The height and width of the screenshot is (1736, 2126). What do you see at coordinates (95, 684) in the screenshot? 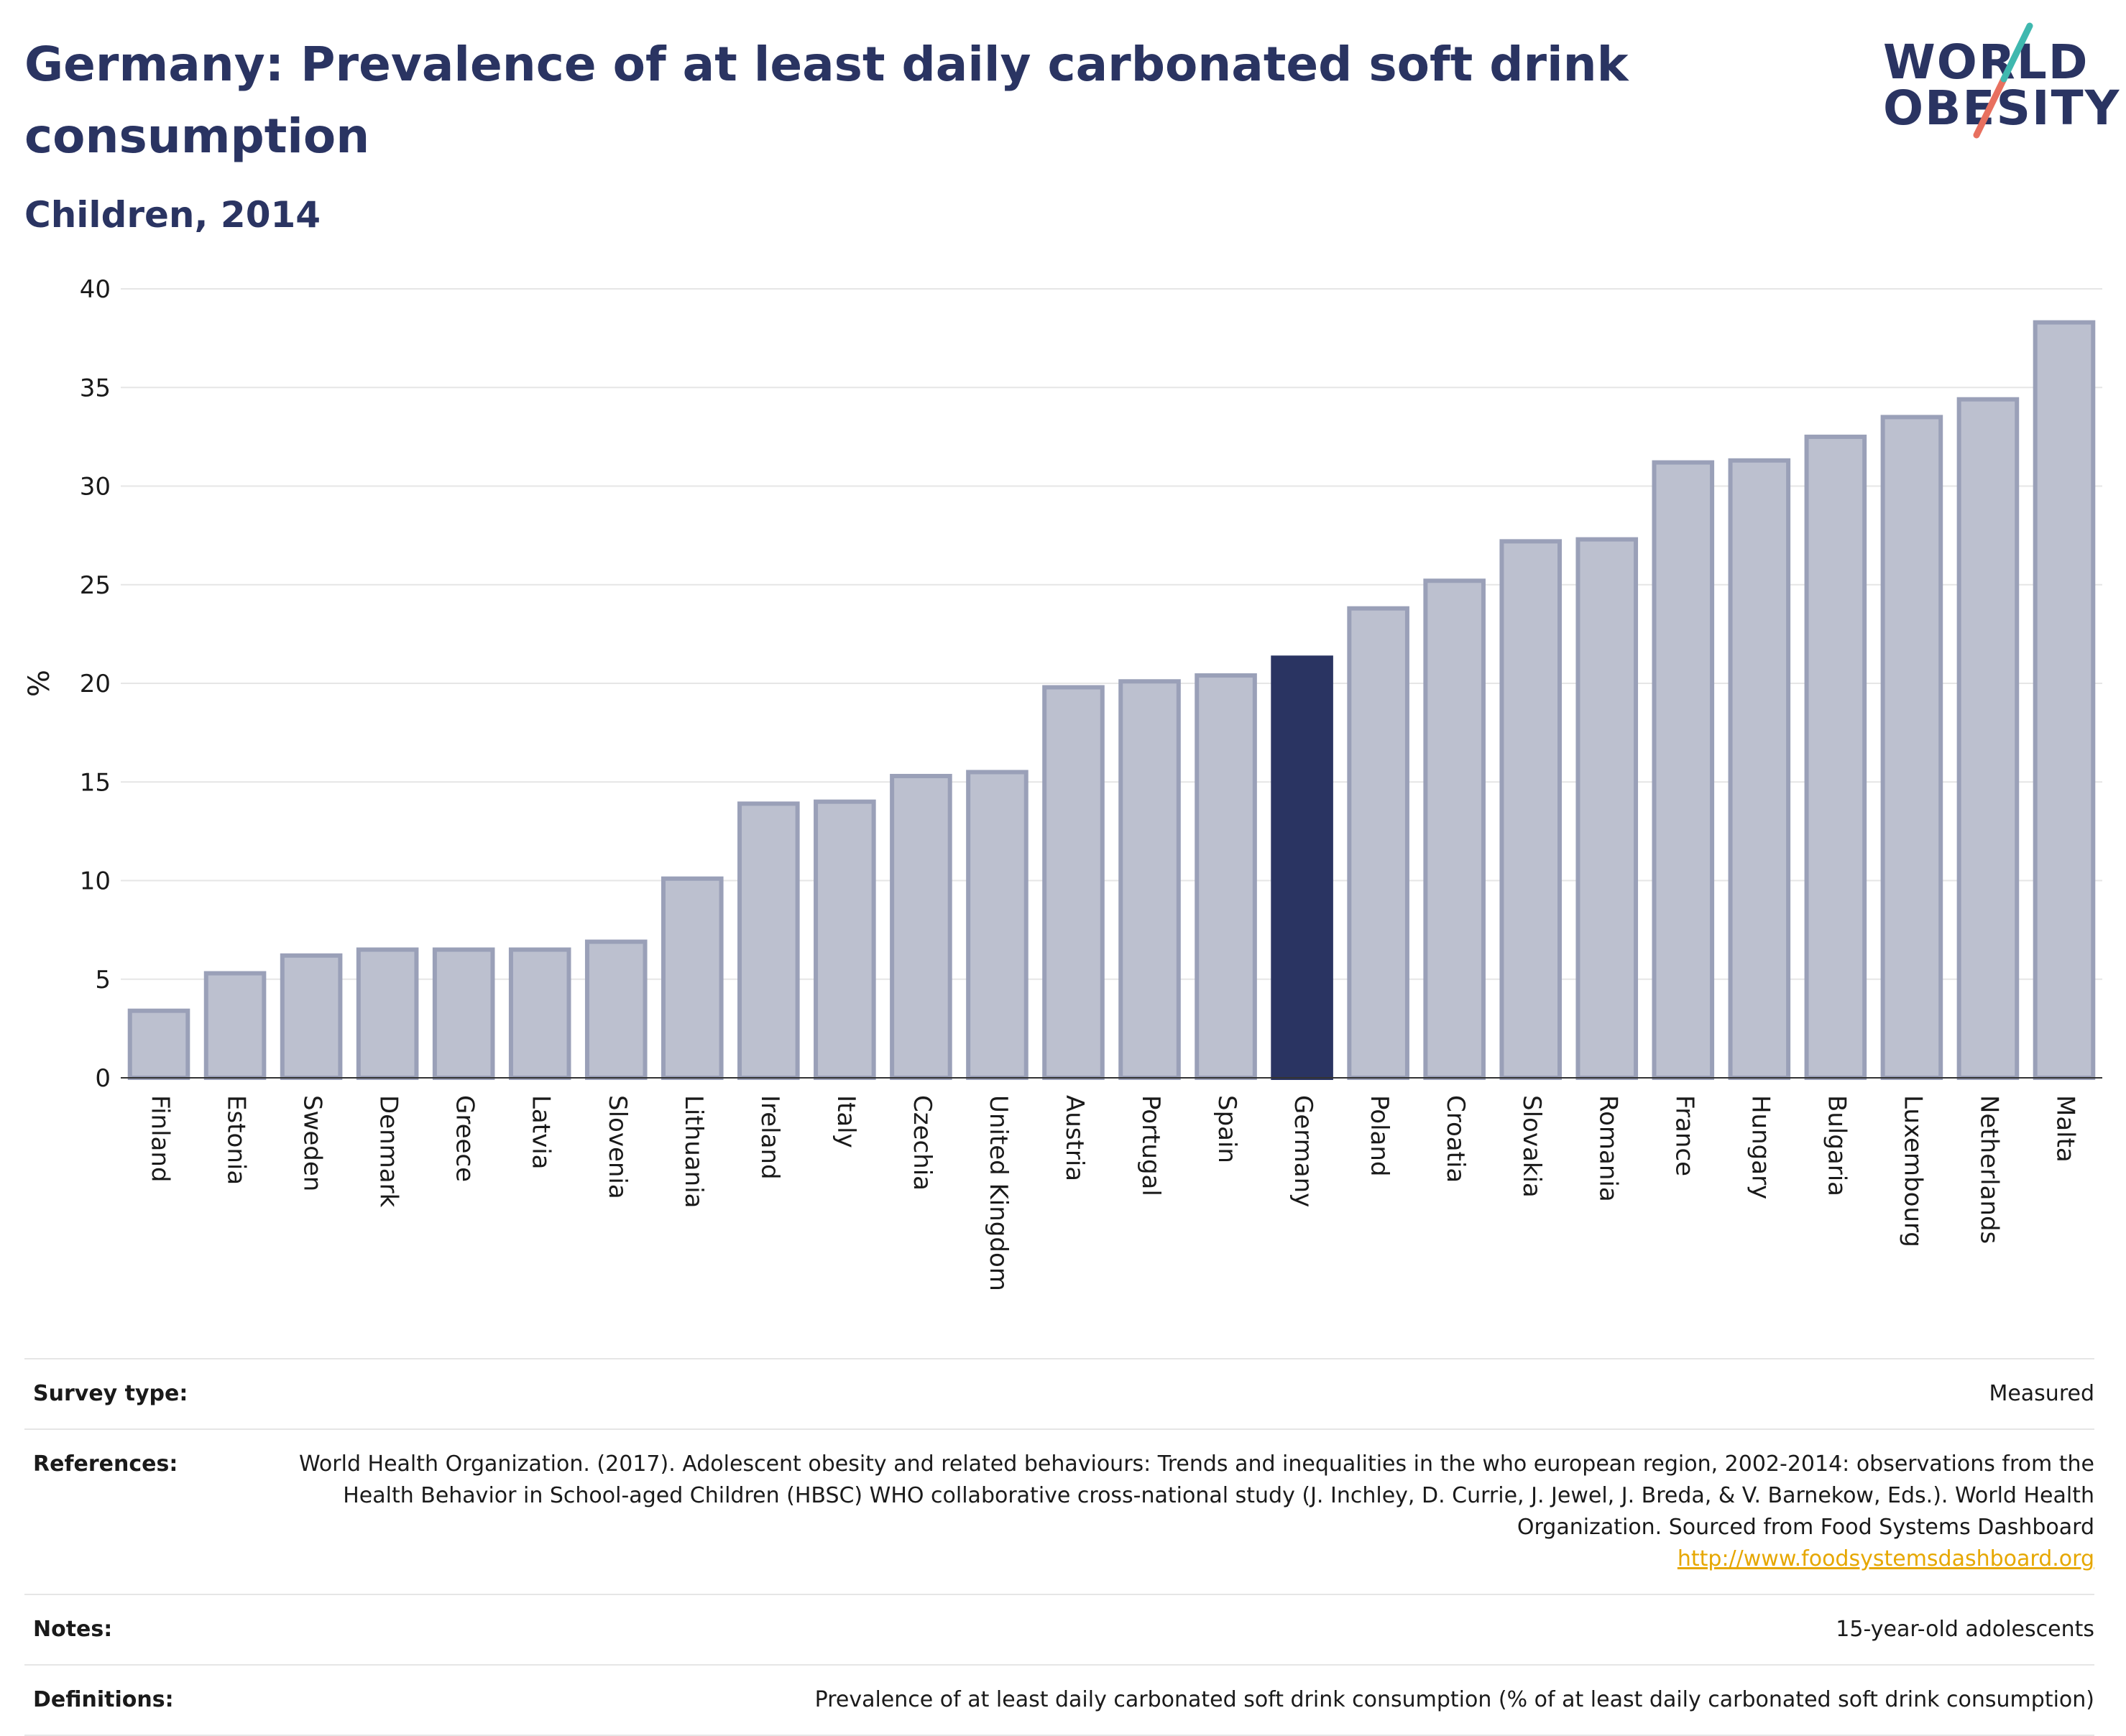
I see `y-tick-label: 20` at bounding box center [95, 684].